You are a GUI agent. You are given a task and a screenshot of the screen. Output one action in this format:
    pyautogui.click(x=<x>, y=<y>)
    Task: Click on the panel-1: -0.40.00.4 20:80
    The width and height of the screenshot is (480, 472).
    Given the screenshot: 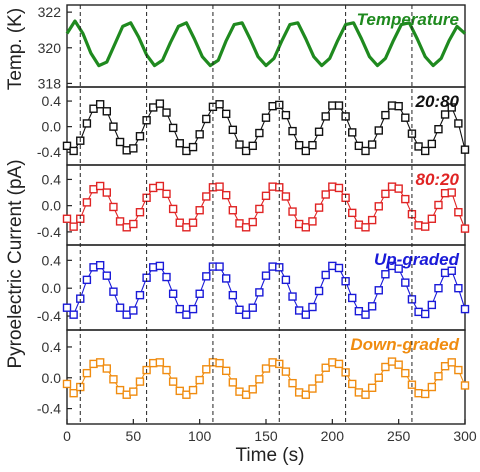 What is the action you would take?
    pyautogui.click(x=253, y=126)
    